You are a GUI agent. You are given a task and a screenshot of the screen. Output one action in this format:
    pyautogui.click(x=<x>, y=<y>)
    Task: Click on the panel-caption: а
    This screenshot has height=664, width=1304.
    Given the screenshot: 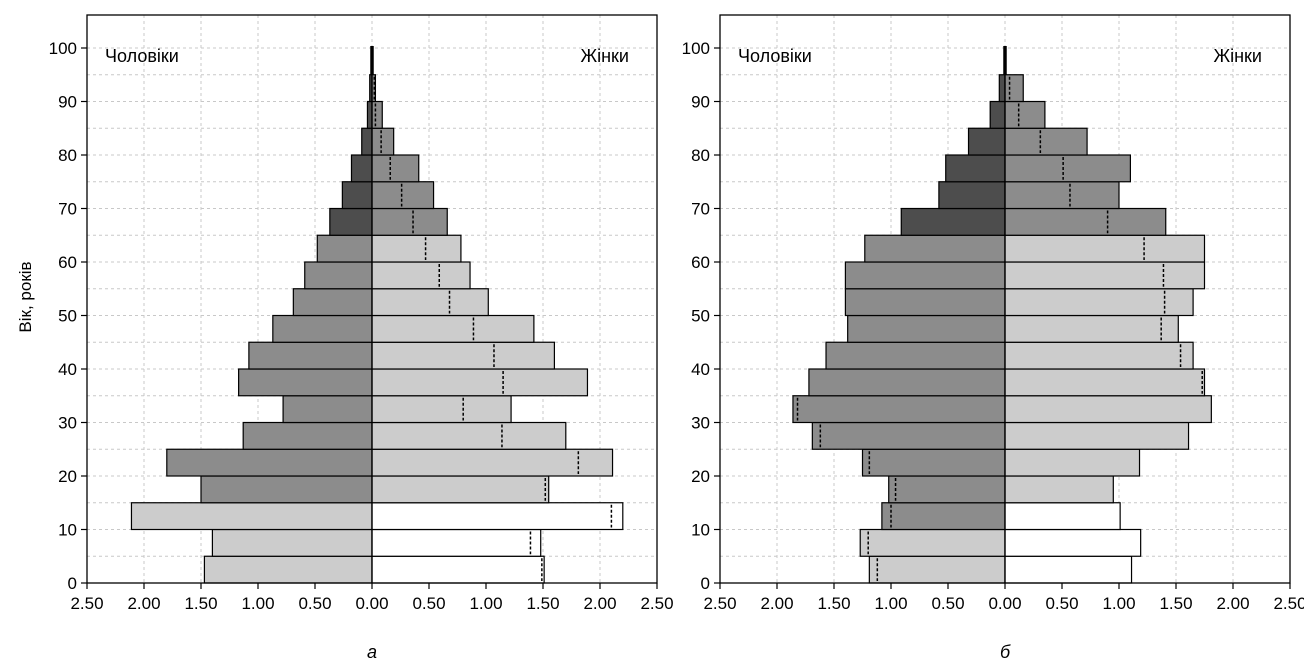 What is the action you would take?
    pyautogui.click(x=372, y=652)
    